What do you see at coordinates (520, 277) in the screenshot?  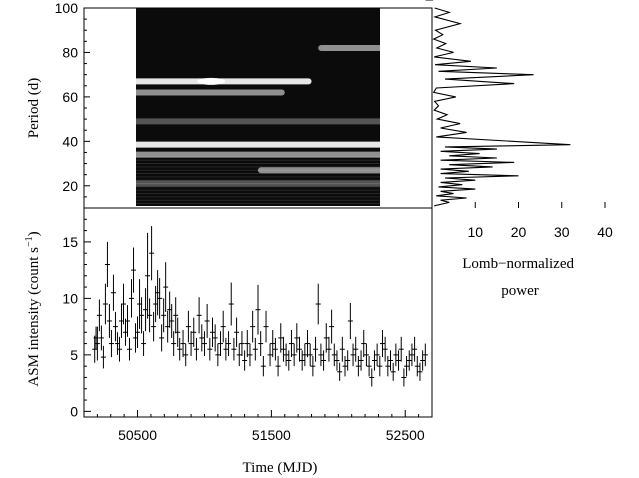 I see `lomb-x-axis-label: Lomb−normalized power` at bounding box center [520, 277].